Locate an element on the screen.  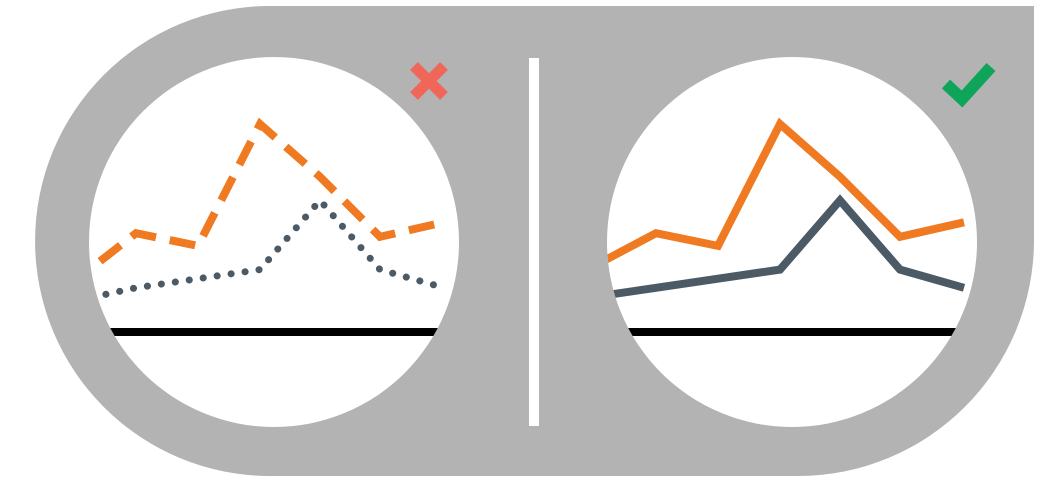
good-example-slate-solid-line is located at coordinates (786, 249).